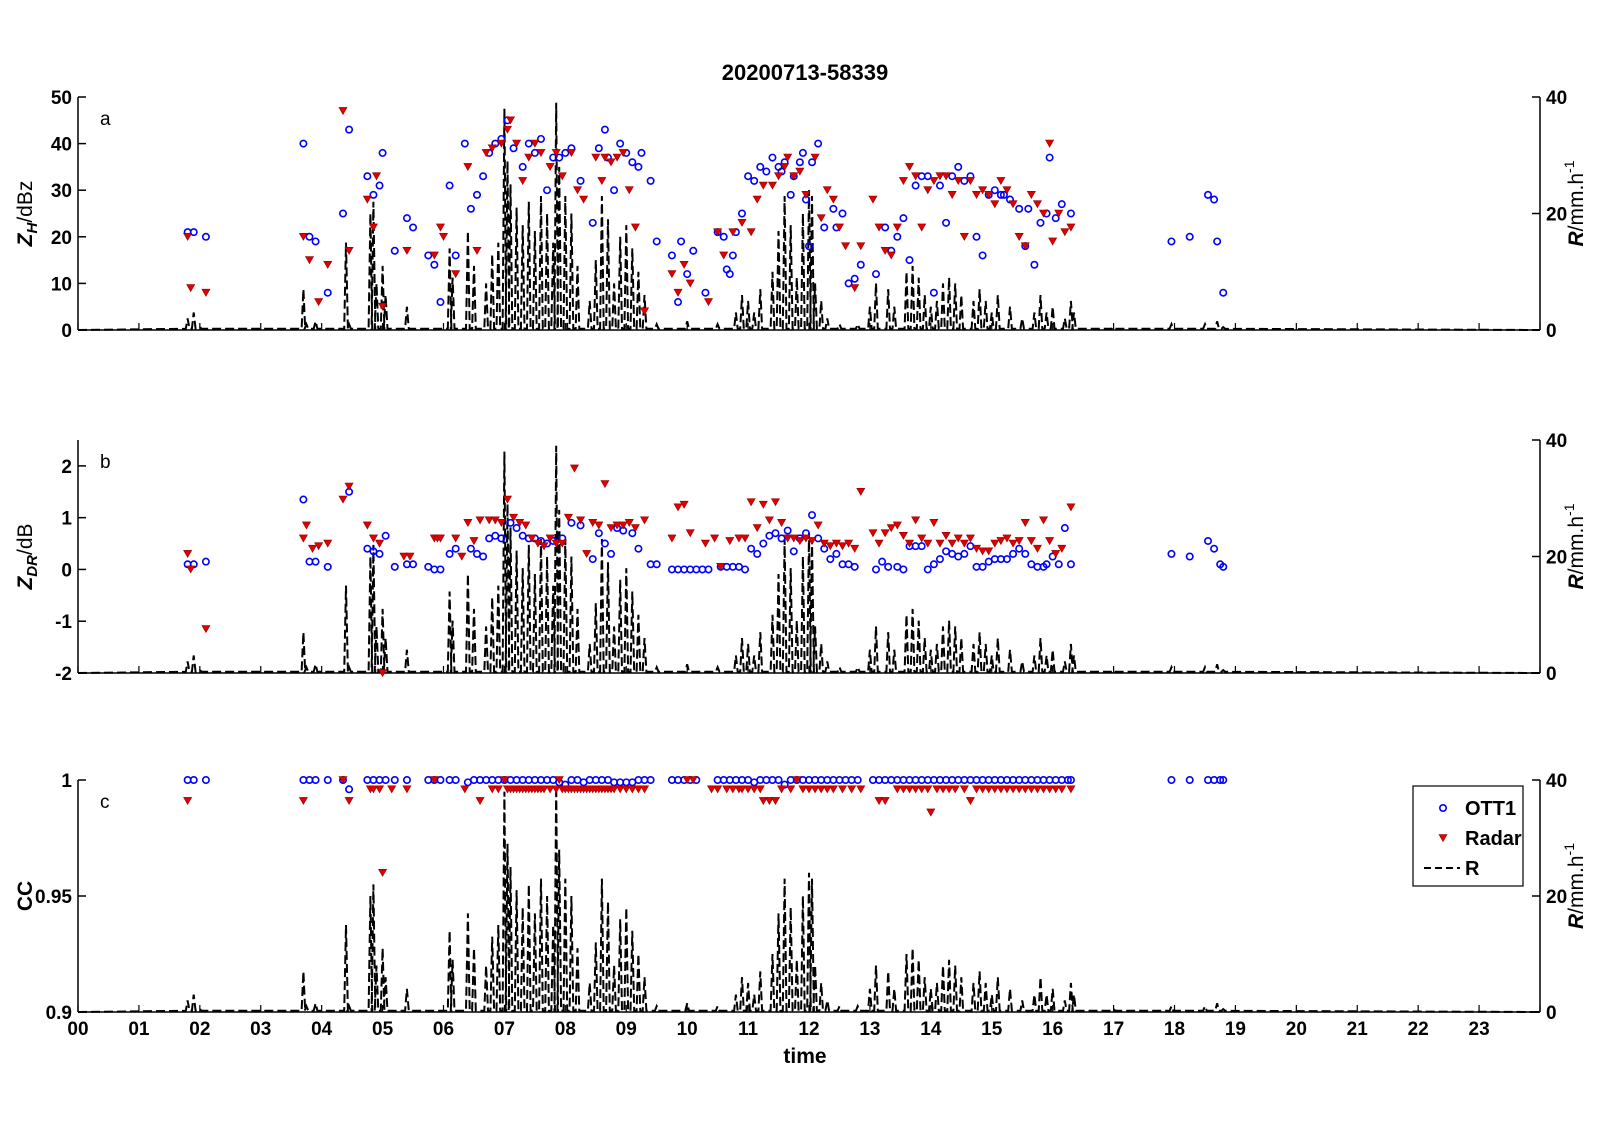 The image size is (1600, 1132). Describe the element at coordinates (1576, 545) in the screenshot. I see `r-axis-title-unit-b: /mm.h` at that location.